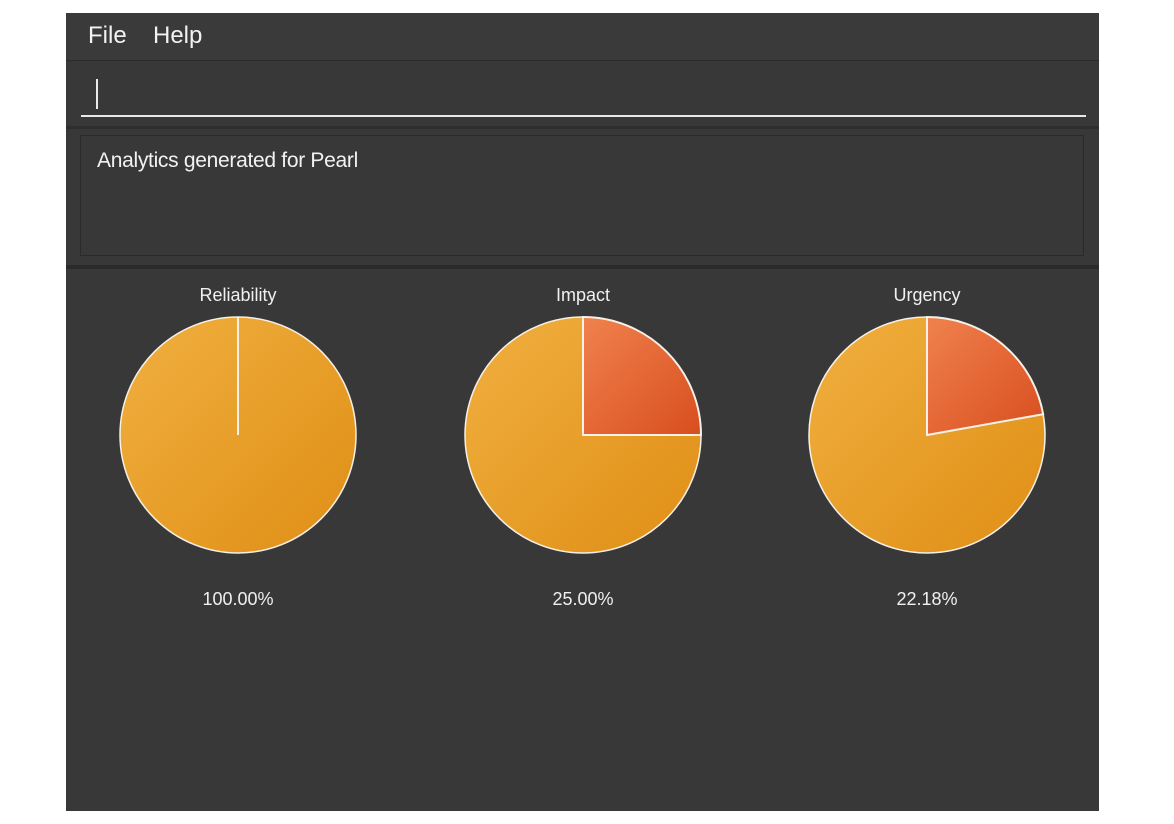 The width and height of the screenshot is (1174, 824). I want to click on chart-title-impact: Impact, so click(583, 295).